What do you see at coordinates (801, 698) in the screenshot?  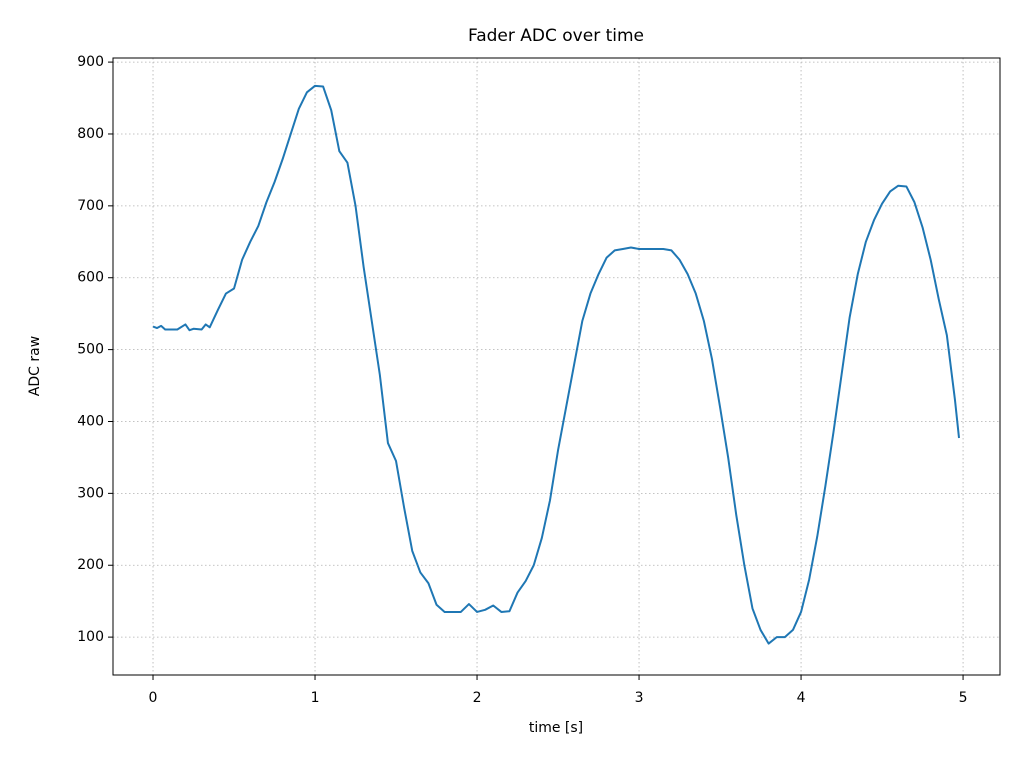 I see `x-tick-label: 4` at bounding box center [801, 698].